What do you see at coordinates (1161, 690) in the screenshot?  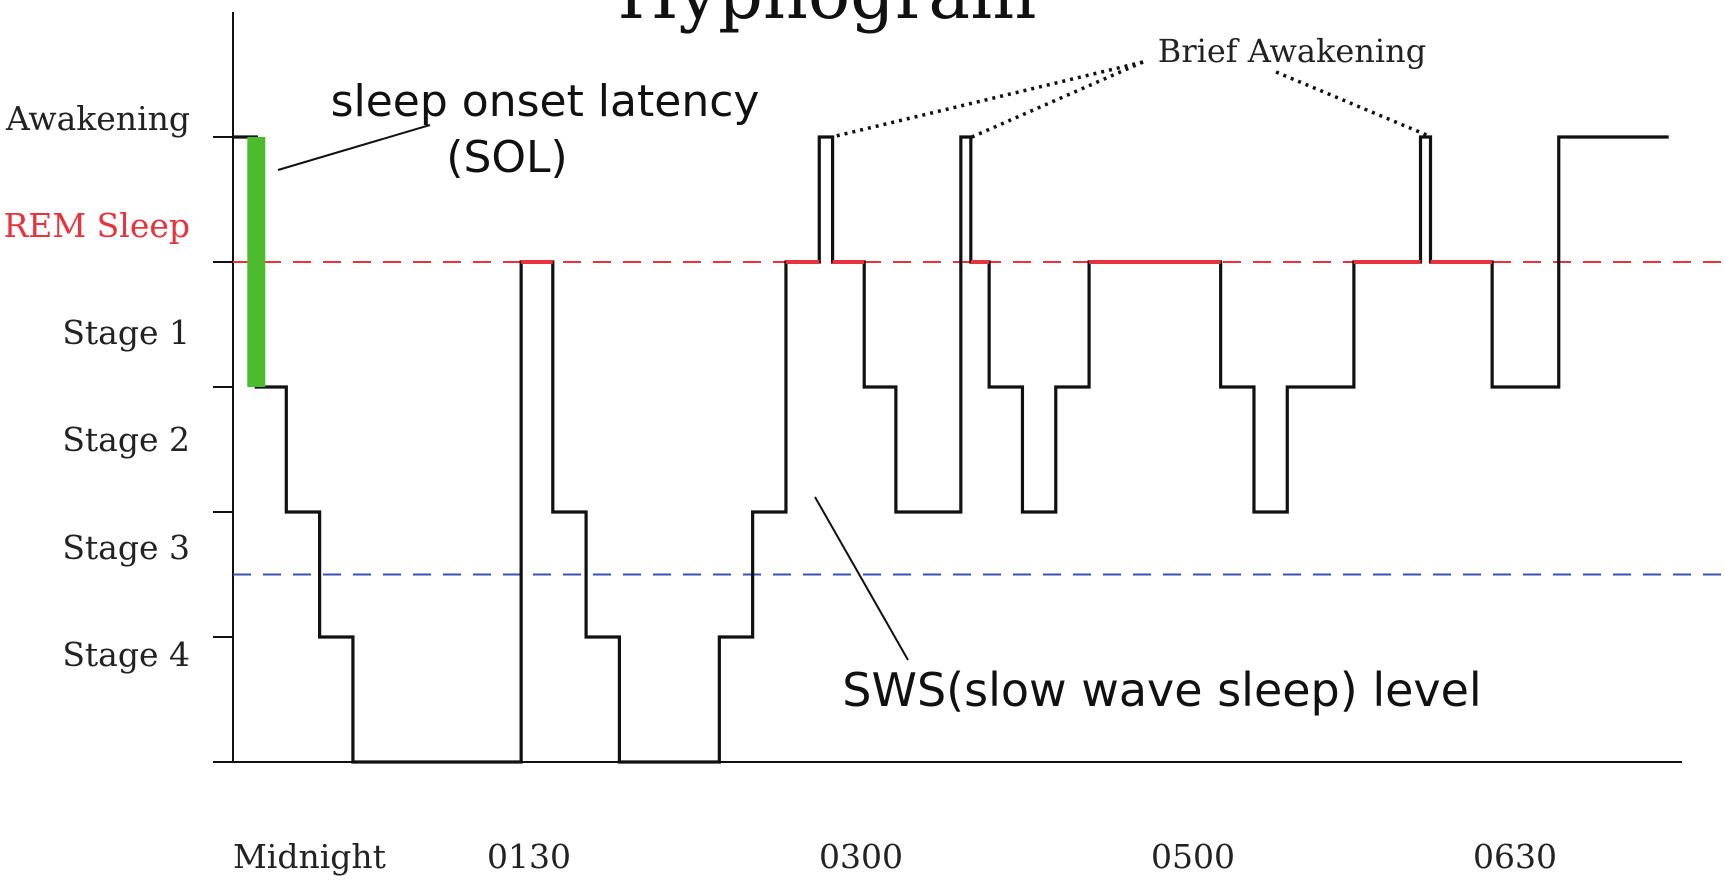 I see `sws-label: SWS(slow wave sleep) level` at bounding box center [1161, 690].